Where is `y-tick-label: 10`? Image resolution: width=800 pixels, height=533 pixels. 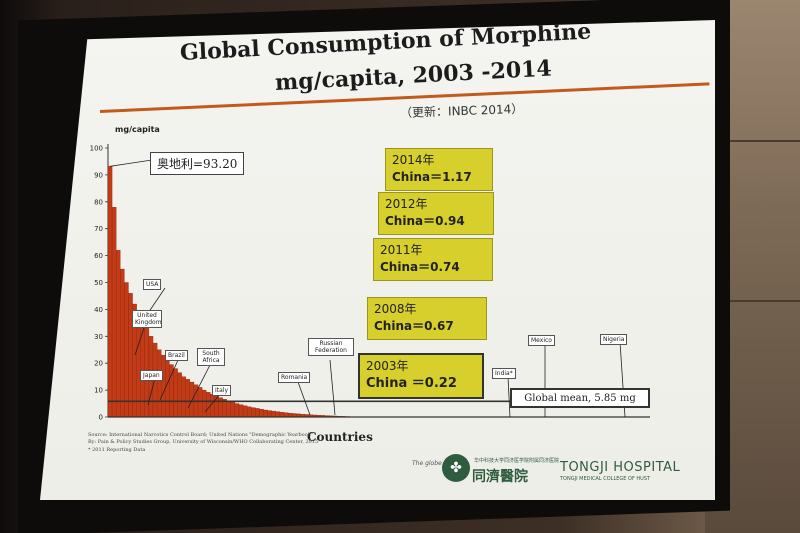 y-tick-label: 10 is located at coordinates (98, 391).